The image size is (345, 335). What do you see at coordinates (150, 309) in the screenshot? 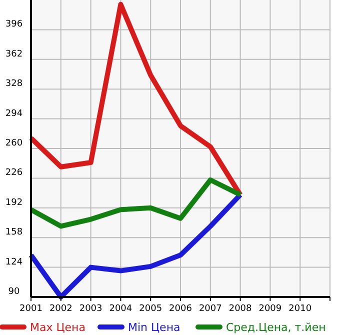
I see `x-tick-label: 2005` at bounding box center [150, 309].